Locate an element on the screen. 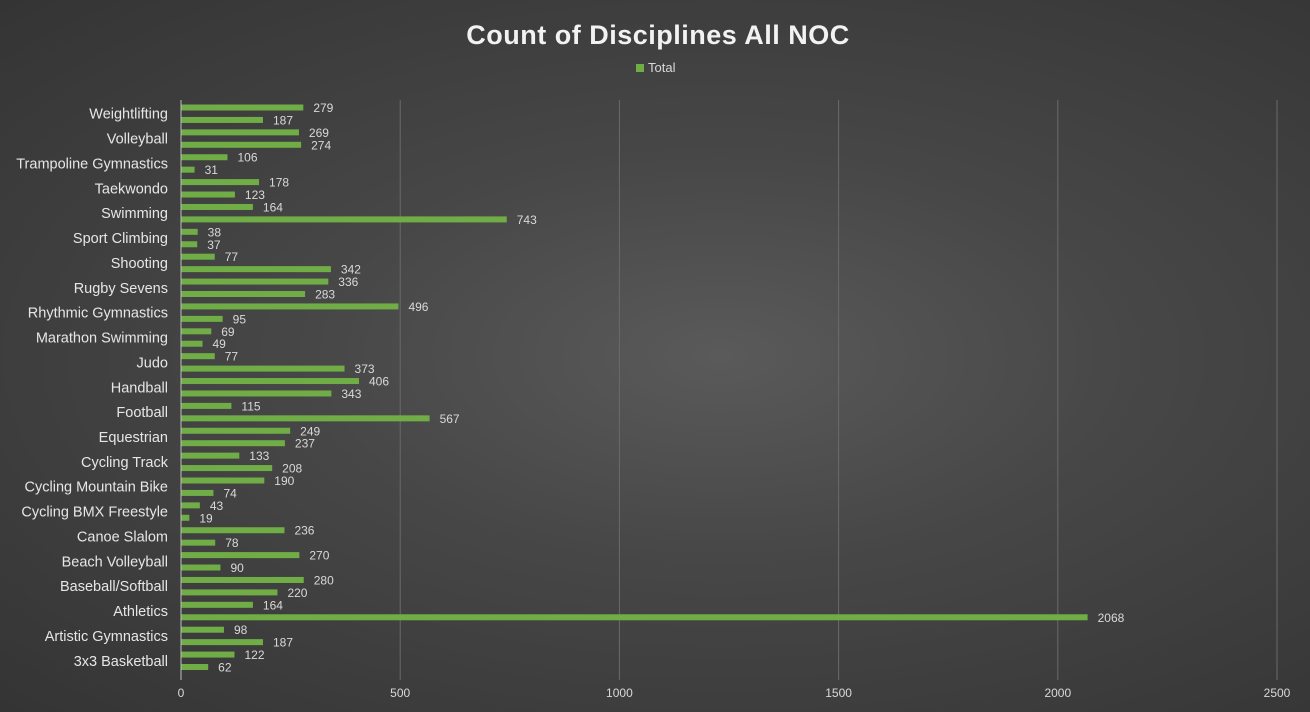  data-label: 90 is located at coordinates (237, 568).